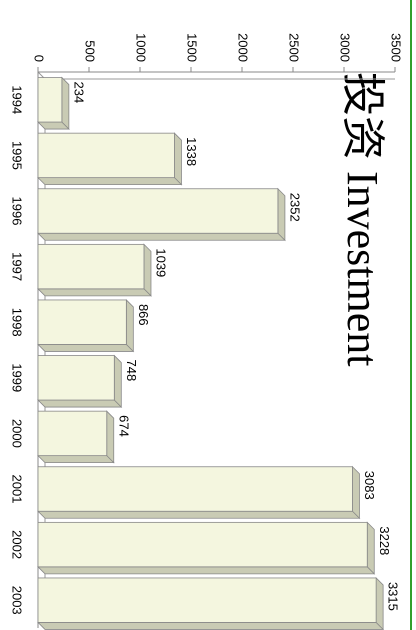 This screenshot has width=416, height=630. I want to click on x-tick-label: 1994, so click(17, 99).